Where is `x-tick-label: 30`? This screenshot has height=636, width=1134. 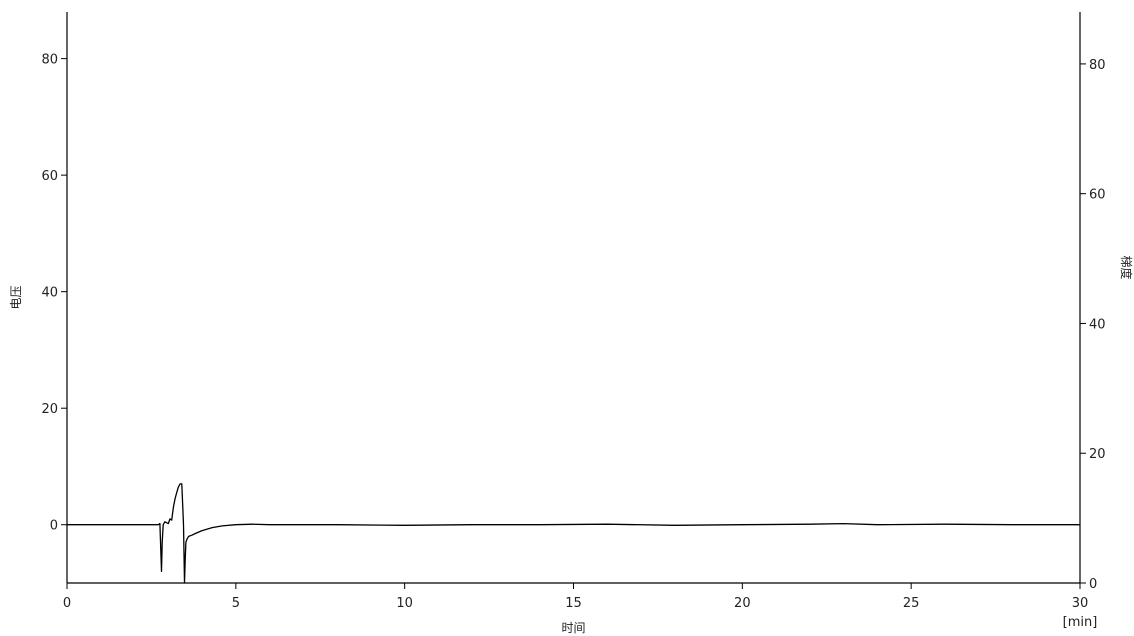
x-tick-label: 30 is located at coordinates (1080, 603).